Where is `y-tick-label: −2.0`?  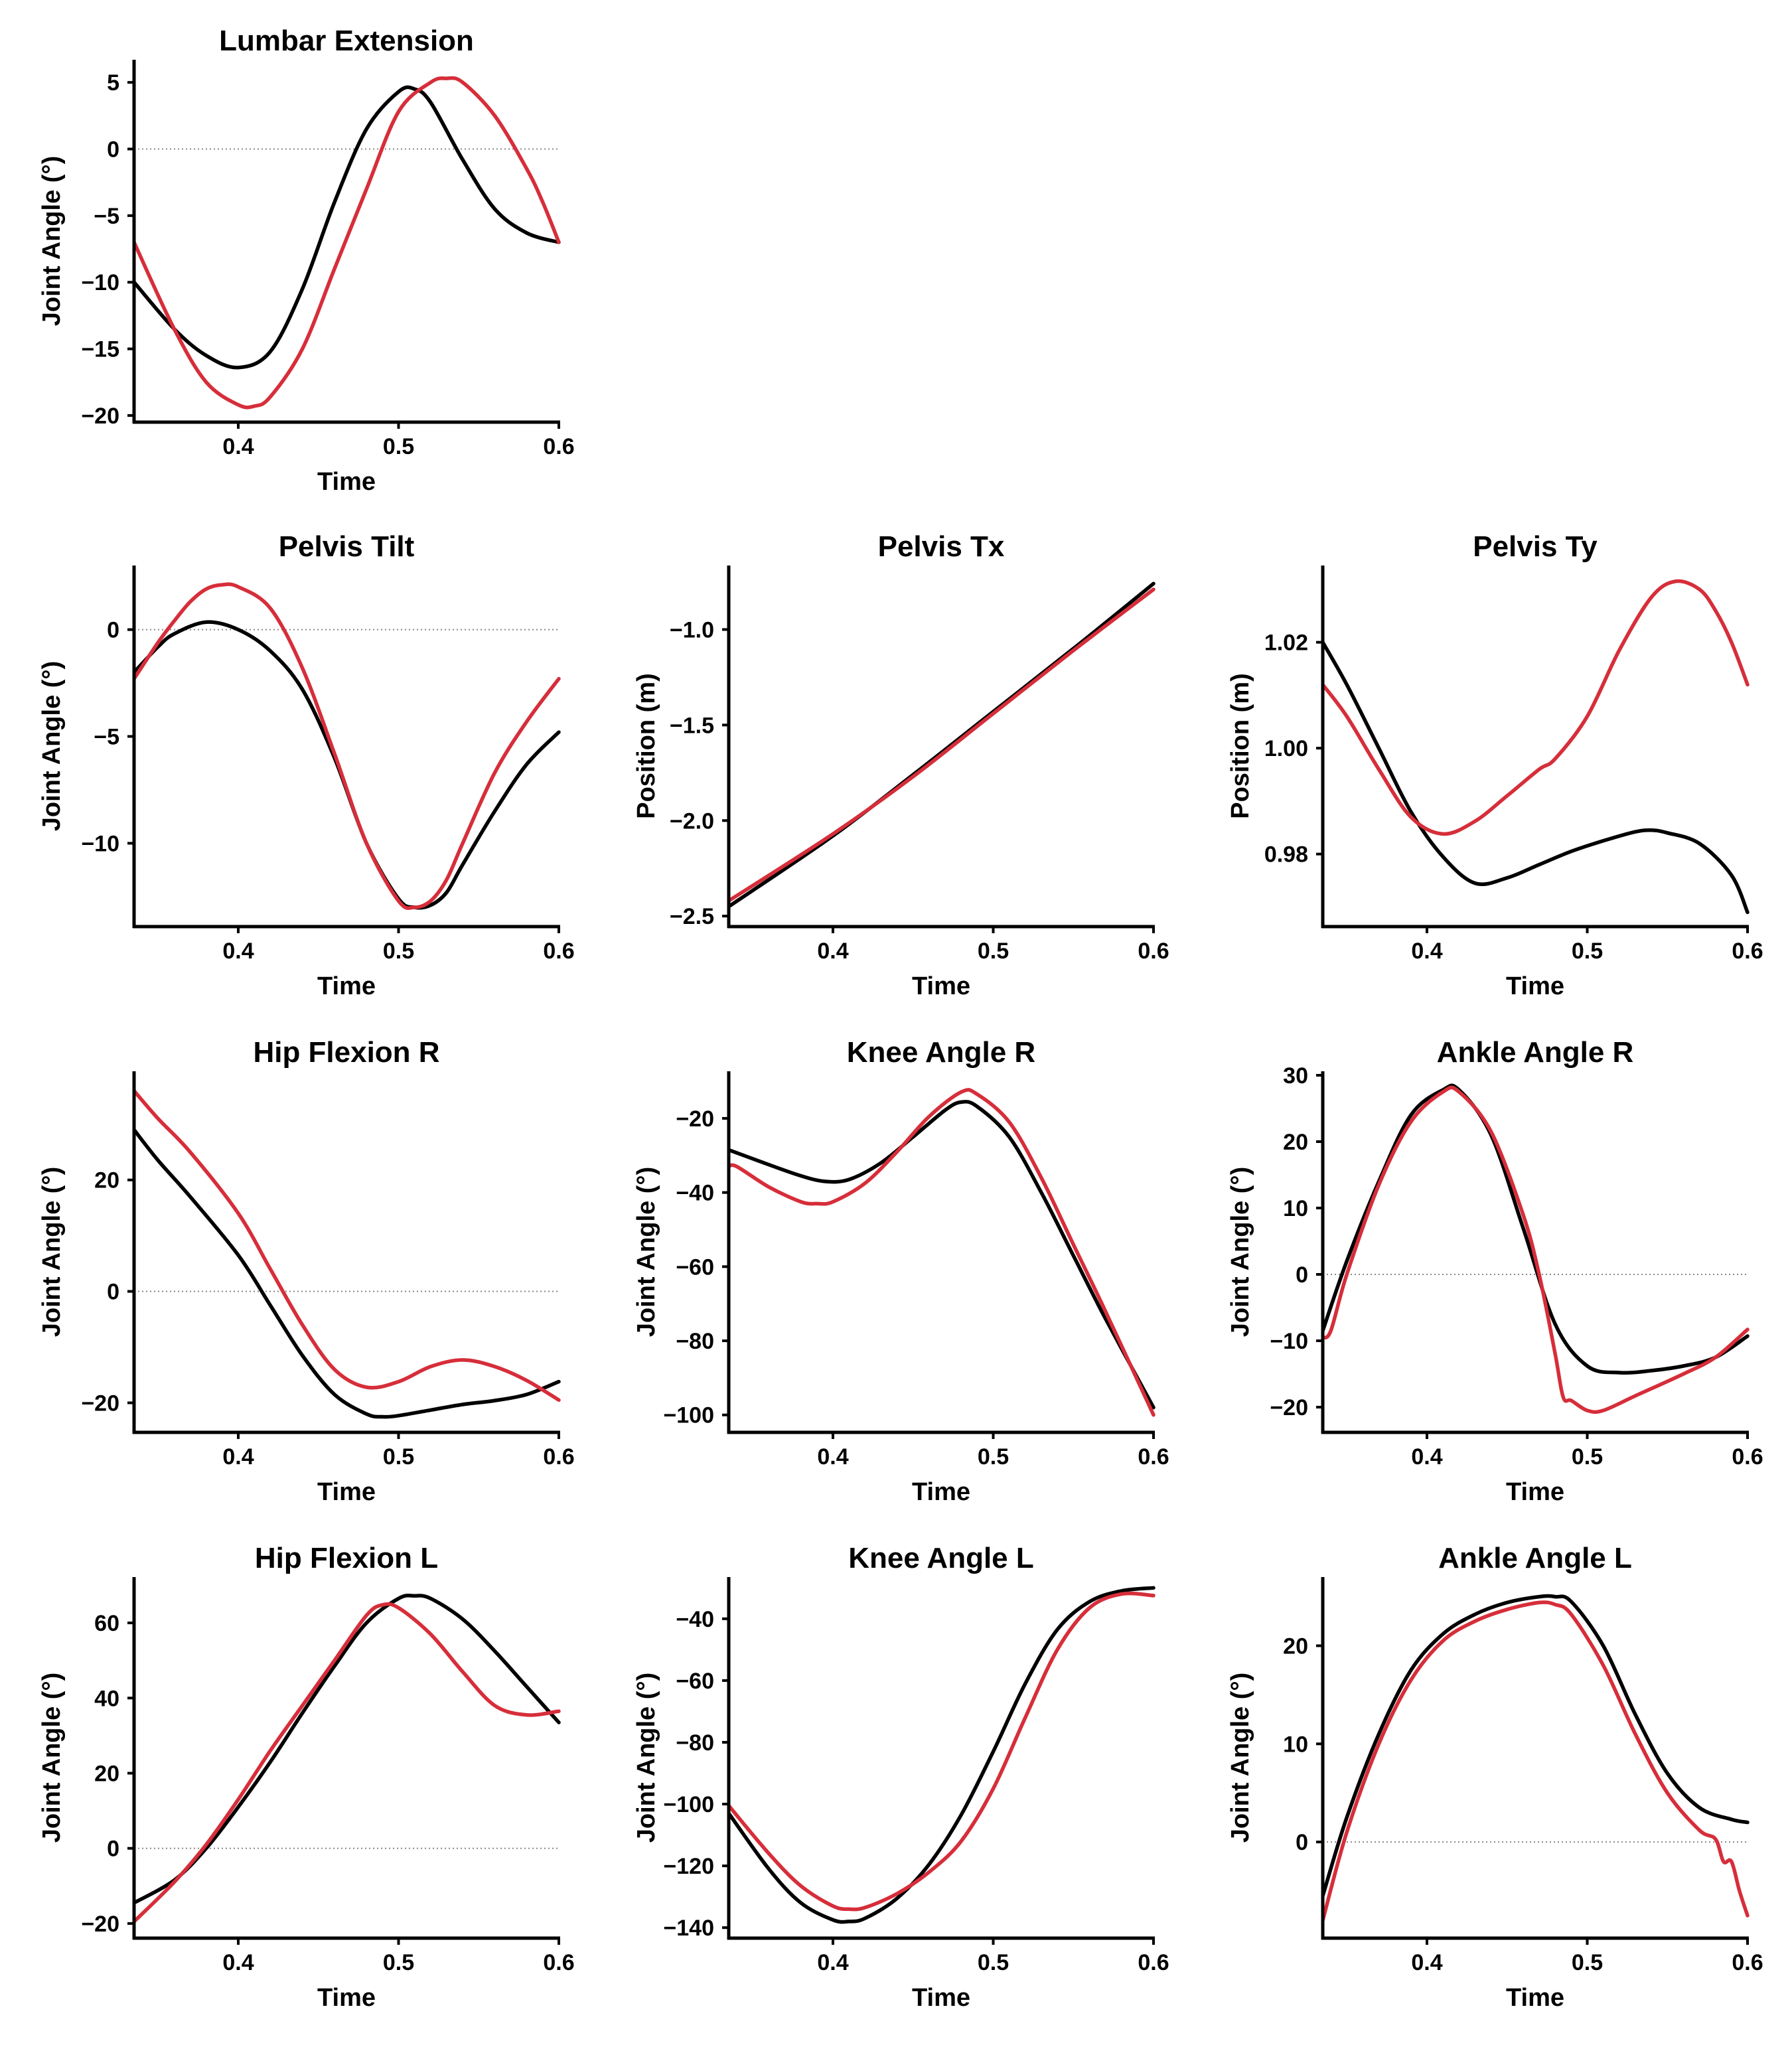
y-tick-label: −2.0 is located at coordinates (692, 821).